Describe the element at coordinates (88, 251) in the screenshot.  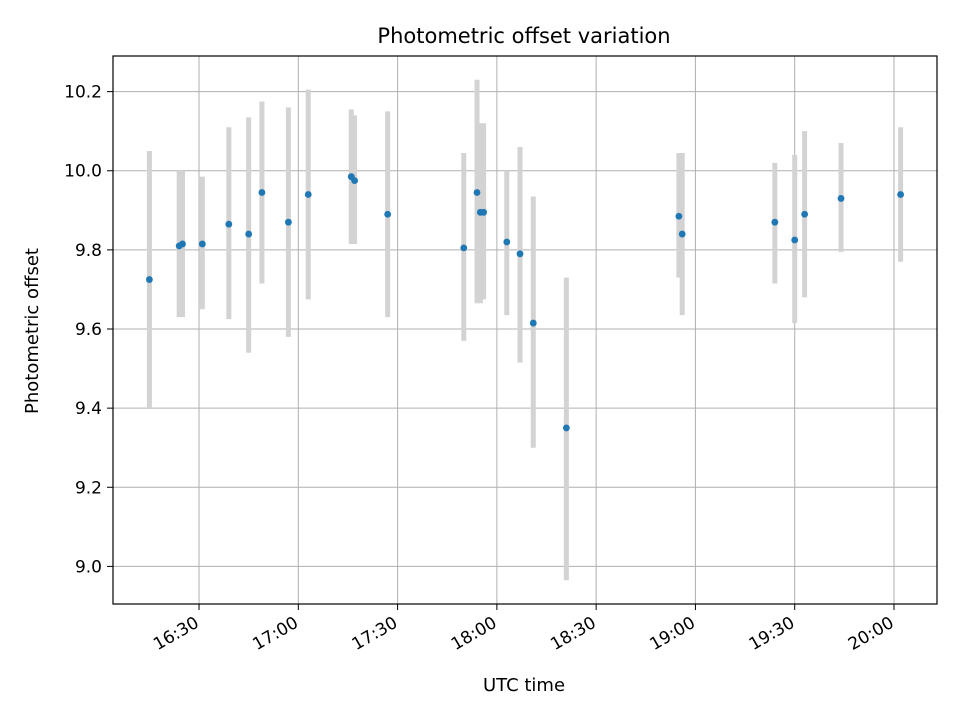
I see `y-tick-label: 9.8` at that location.